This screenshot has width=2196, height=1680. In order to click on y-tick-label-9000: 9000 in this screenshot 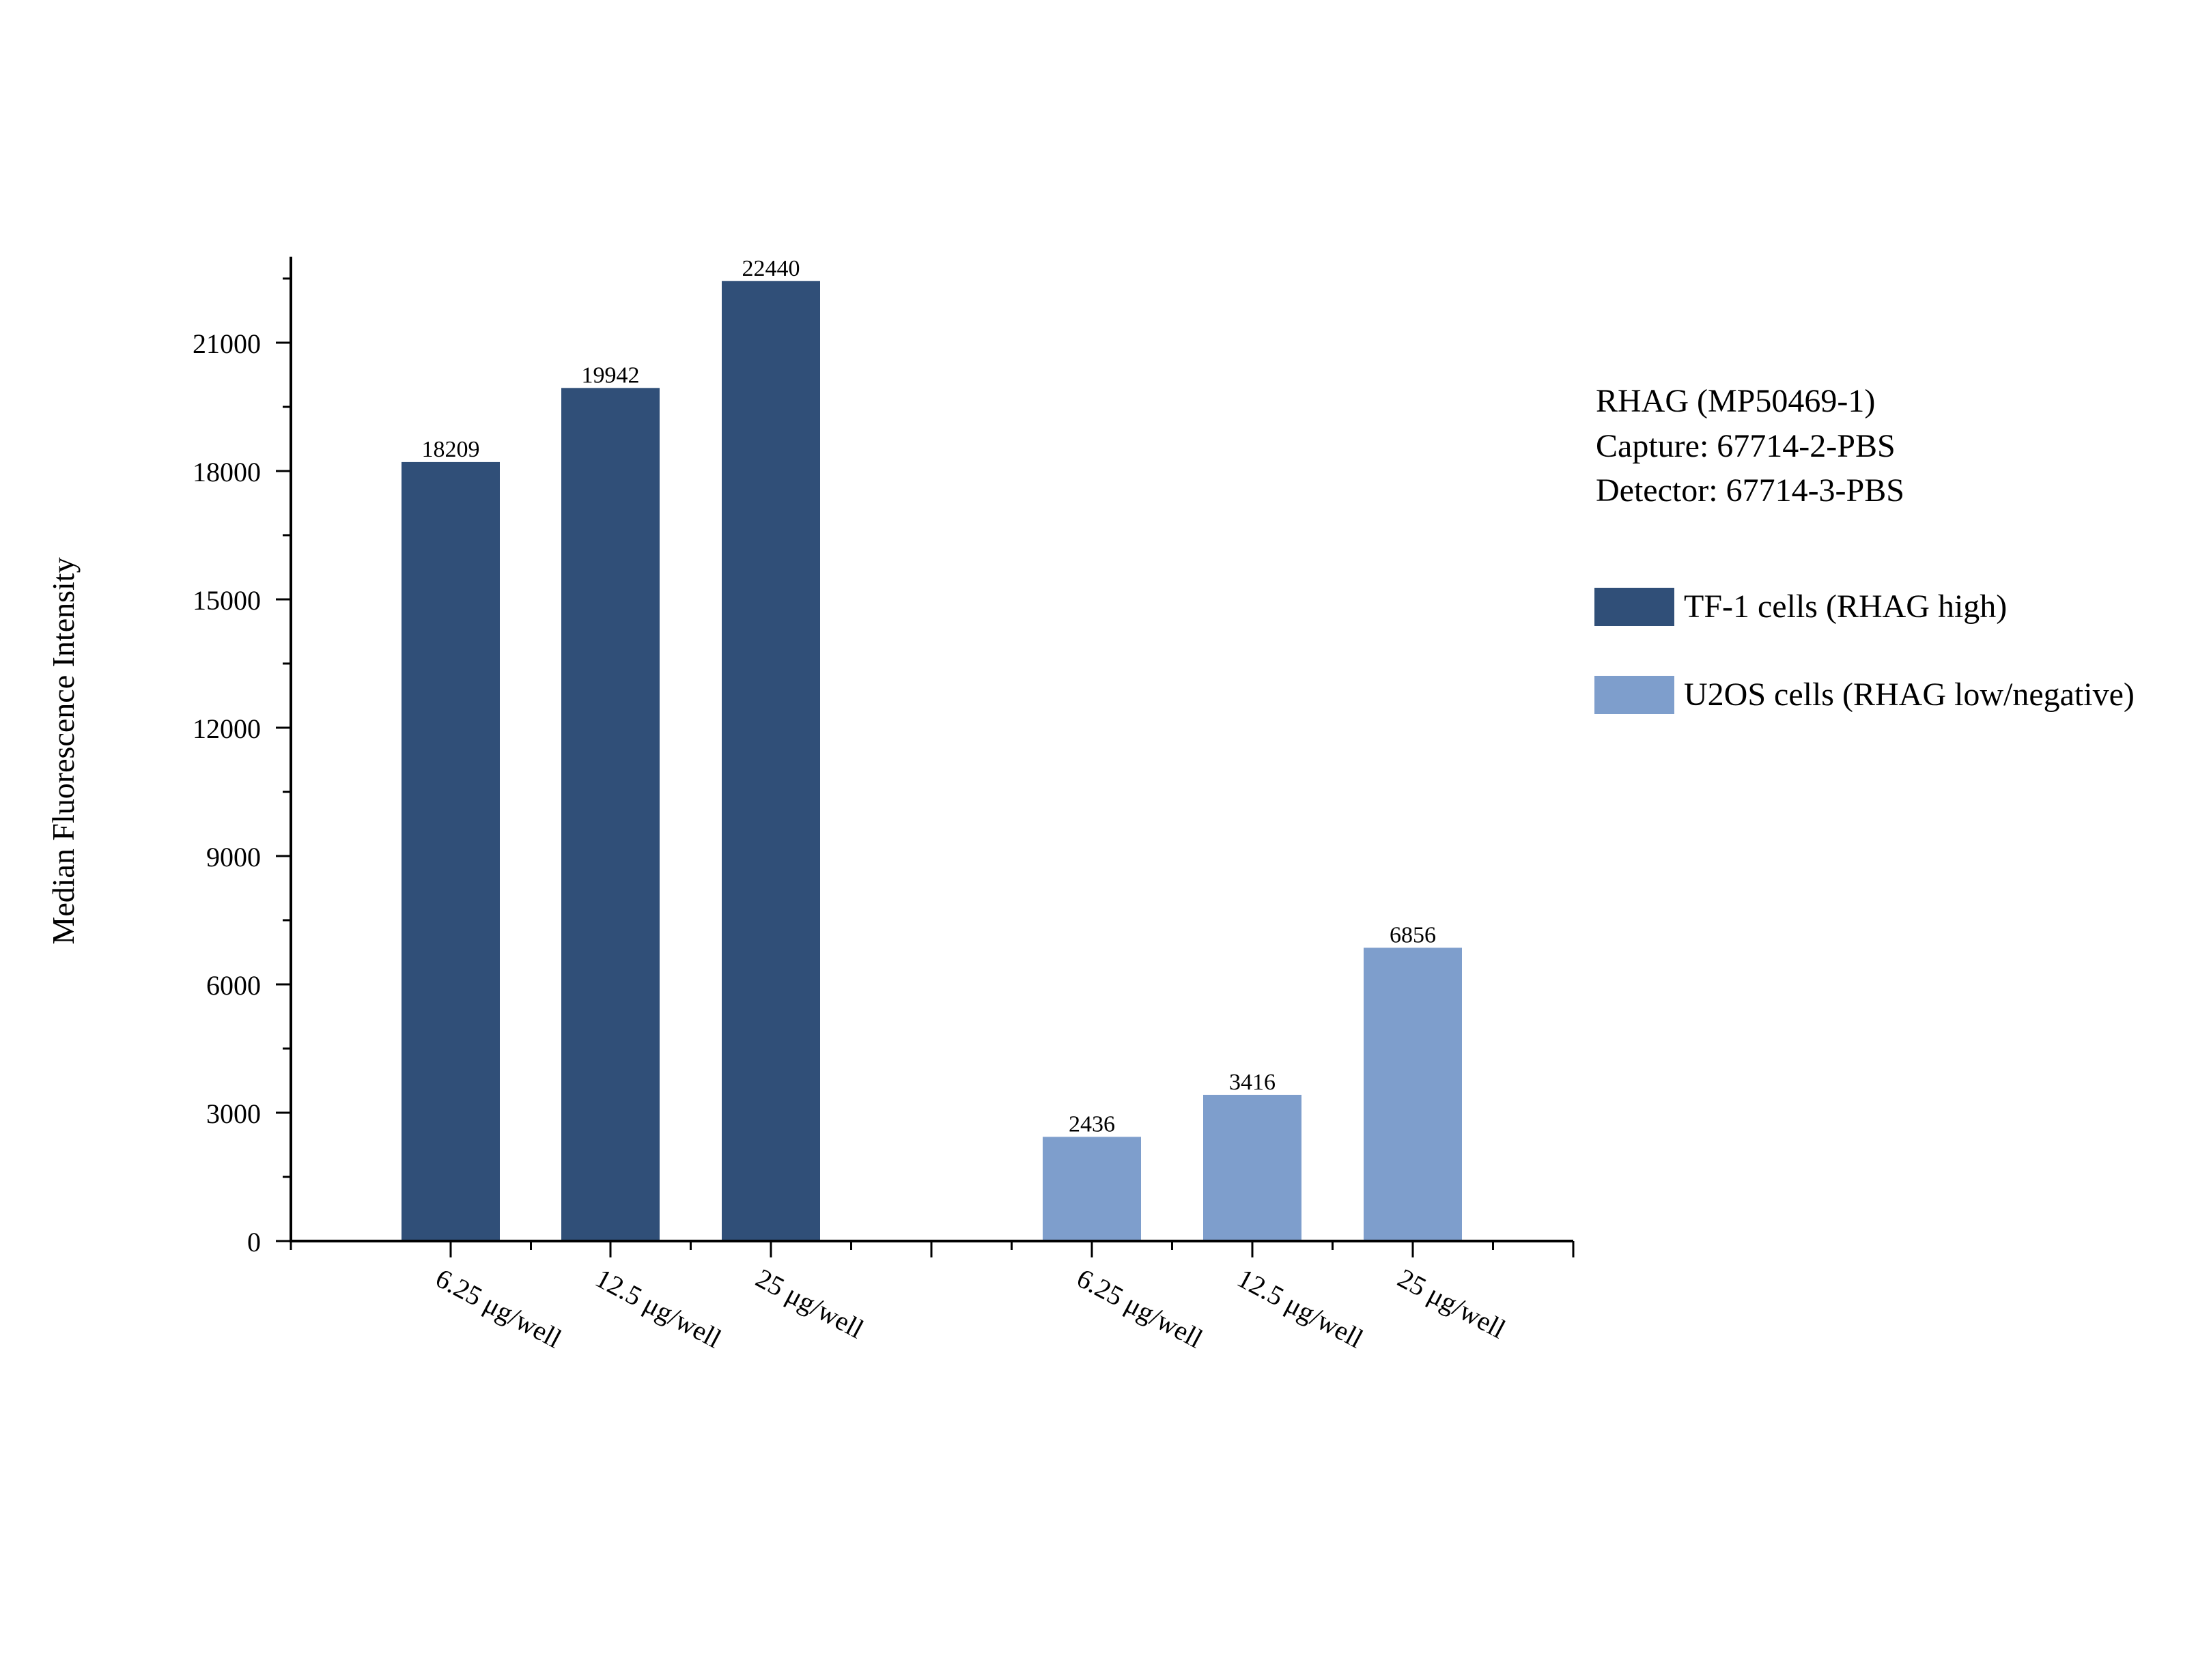, I will do `click(233, 857)`.